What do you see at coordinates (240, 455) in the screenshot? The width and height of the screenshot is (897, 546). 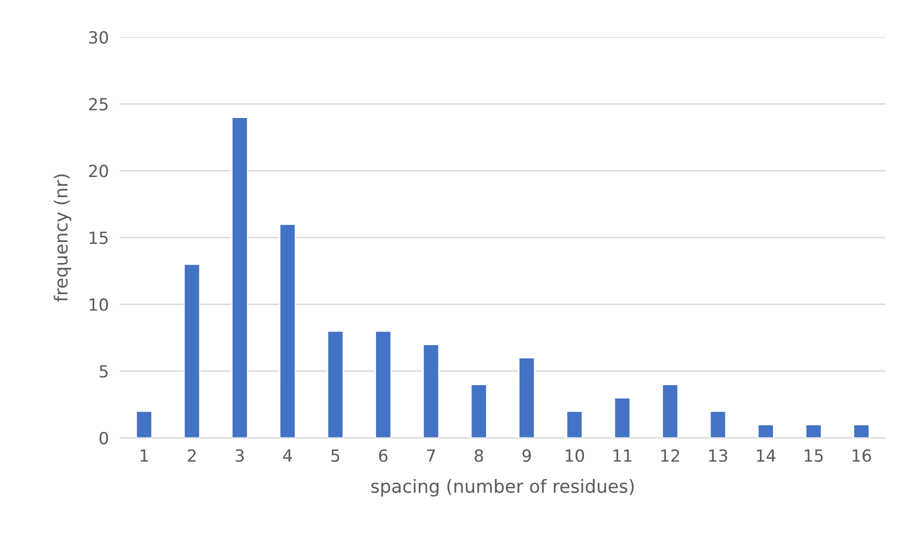 I see `x-tick-label: 3` at bounding box center [240, 455].